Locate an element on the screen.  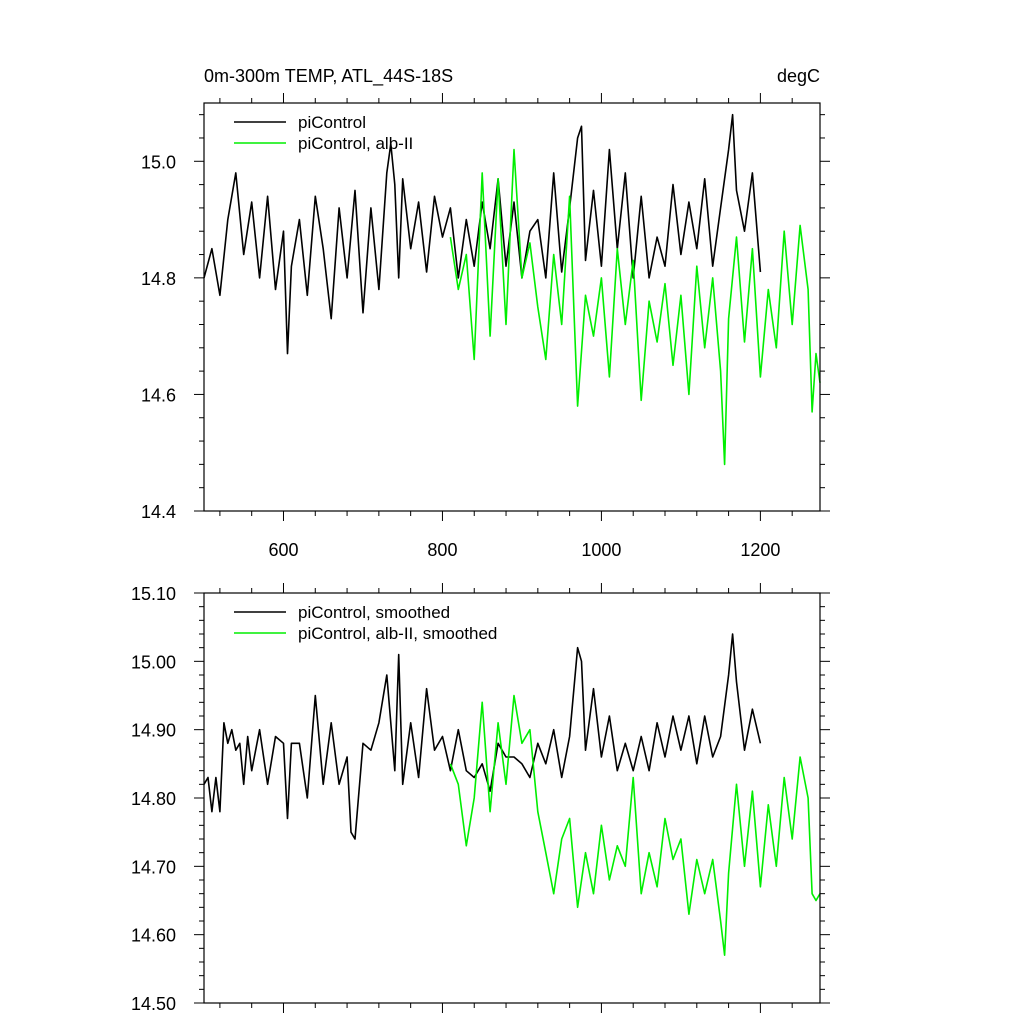
legend-label-picontrol: piControl is located at coordinates (332, 122).